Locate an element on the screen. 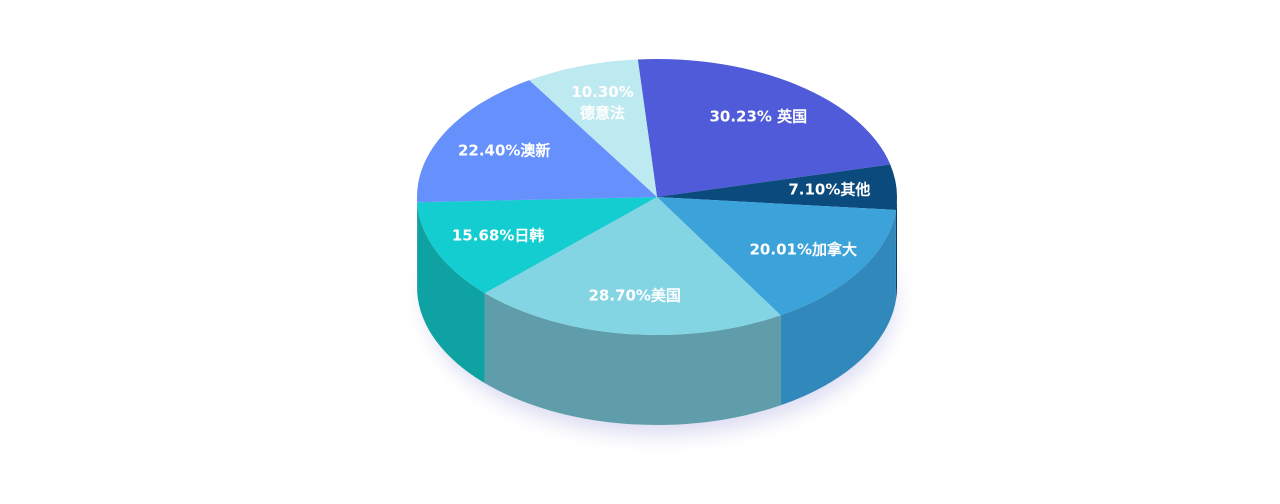 The image size is (1280, 504). data-label: 10.30% 德意法 is located at coordinates (602, 102).